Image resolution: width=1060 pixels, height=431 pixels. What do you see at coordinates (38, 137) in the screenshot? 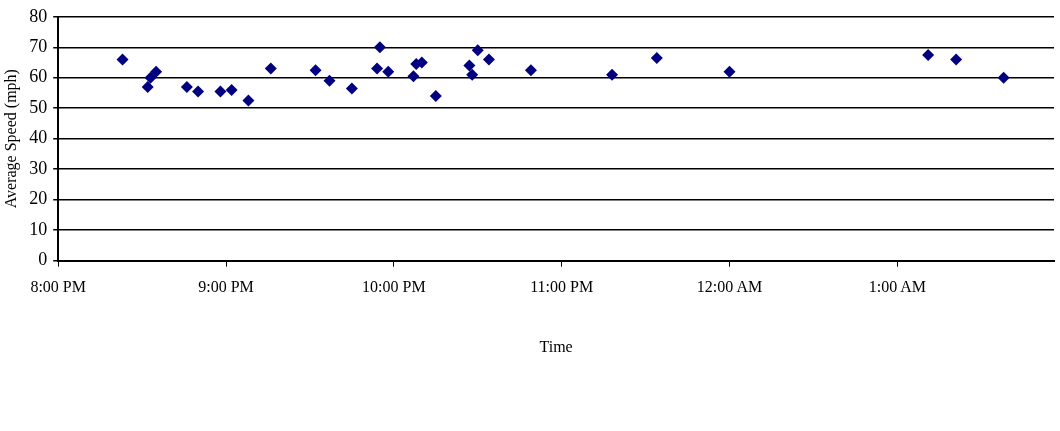
I see `y-tick-label: 40` at bounding box center [38, 137].